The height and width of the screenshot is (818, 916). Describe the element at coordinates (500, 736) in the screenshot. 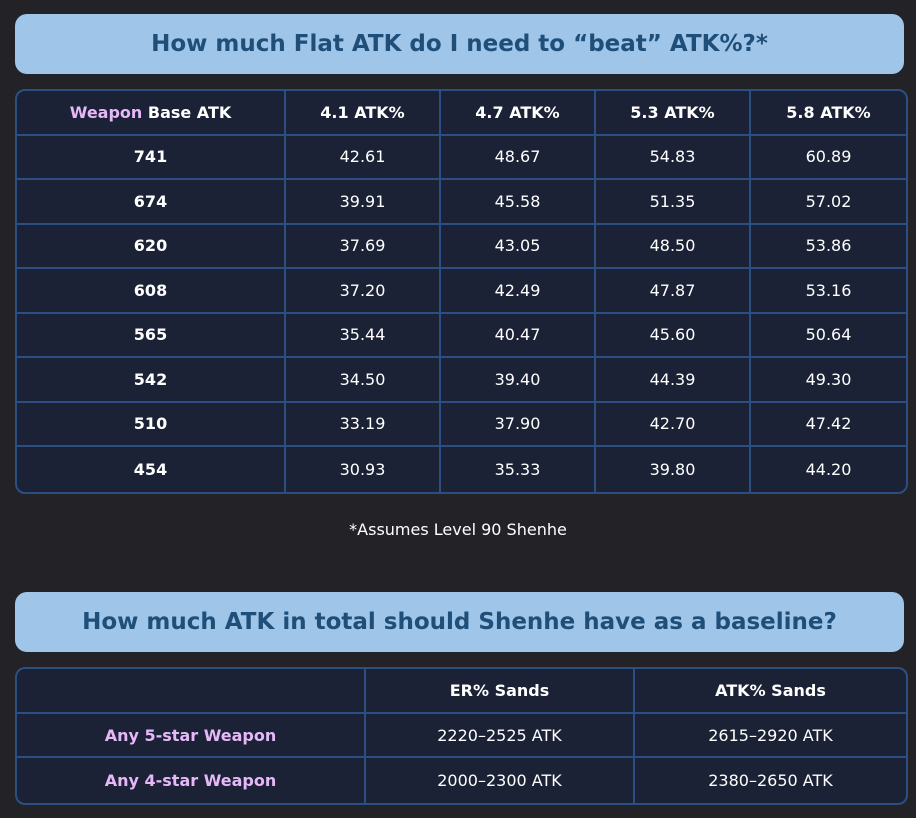

I see `value-cell: 2220–2525 ATK` at that location.